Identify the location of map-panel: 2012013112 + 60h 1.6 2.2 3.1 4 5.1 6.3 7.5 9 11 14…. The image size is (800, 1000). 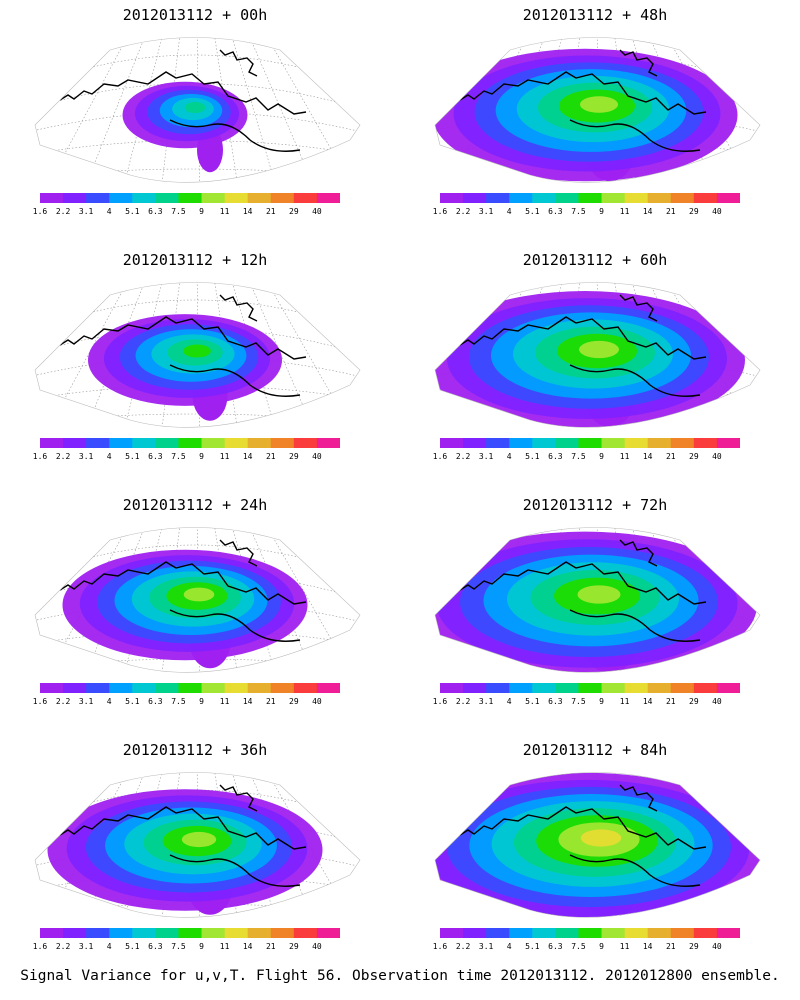
(595, 367).